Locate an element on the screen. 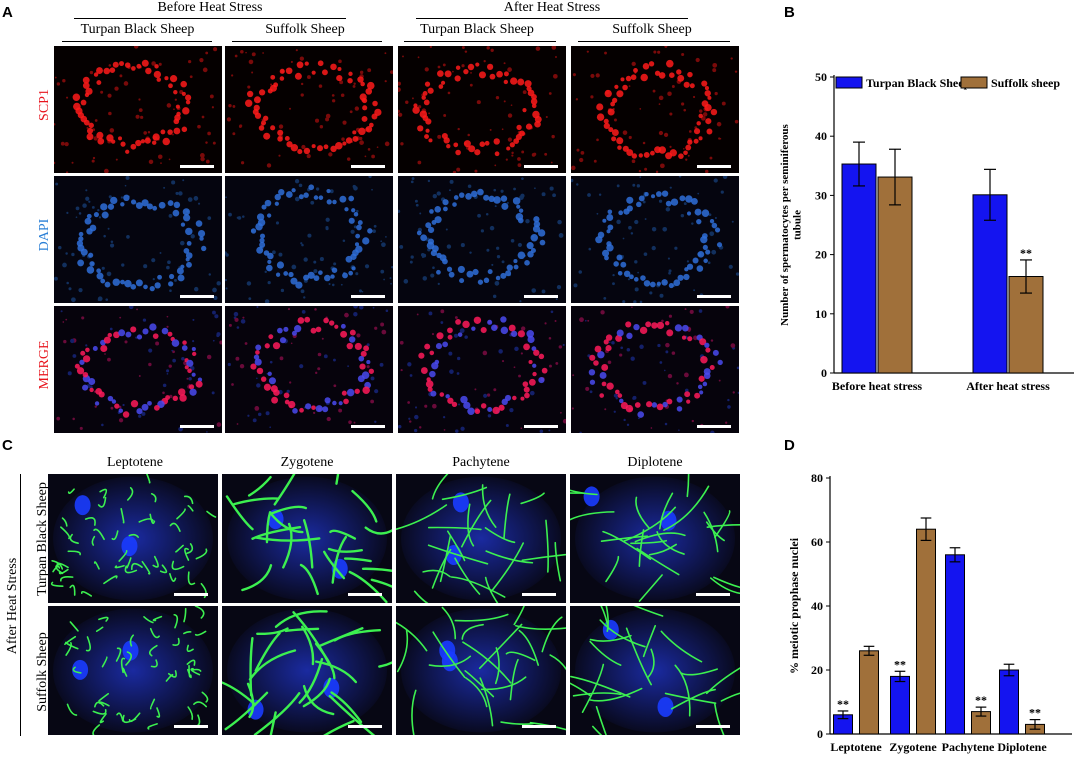 This screenshot has height=759, width=1084. row-label-dapi: DAPI is located at coordinates (44, 235).